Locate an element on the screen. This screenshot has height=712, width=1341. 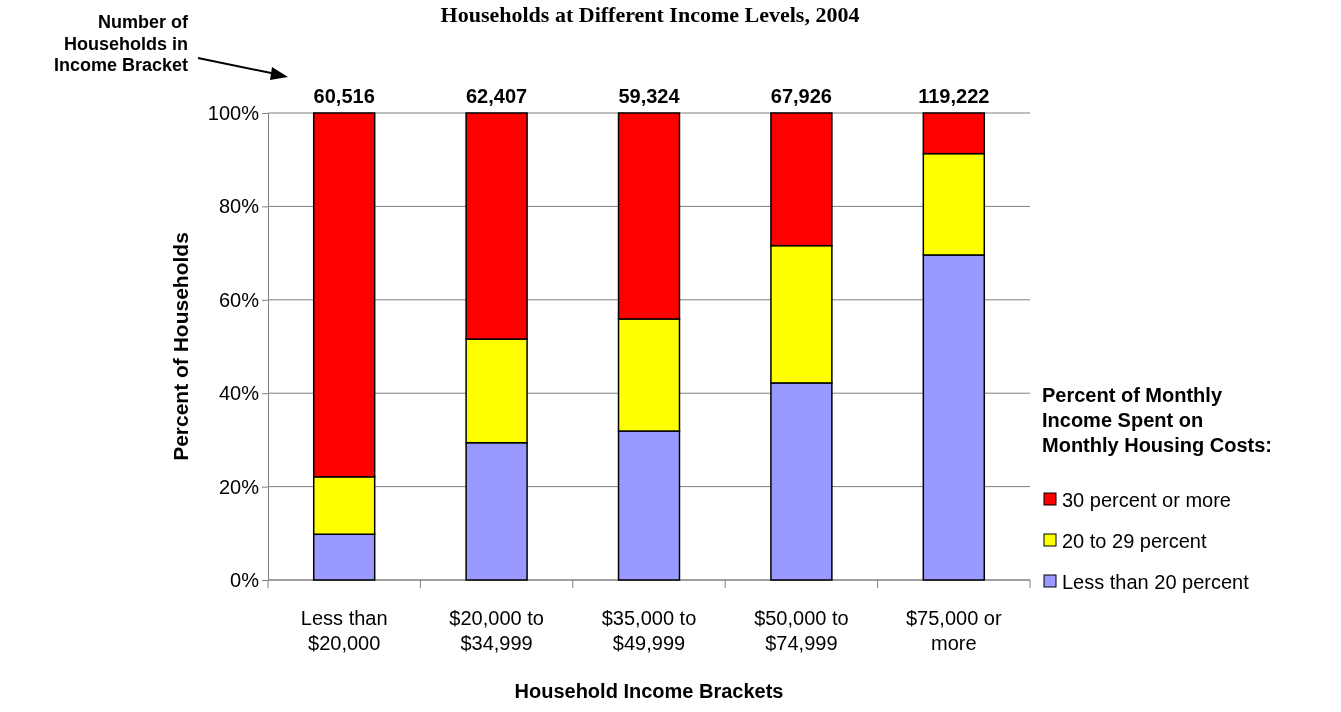
annotation: 119,222 is located at coordinates (954, 96).